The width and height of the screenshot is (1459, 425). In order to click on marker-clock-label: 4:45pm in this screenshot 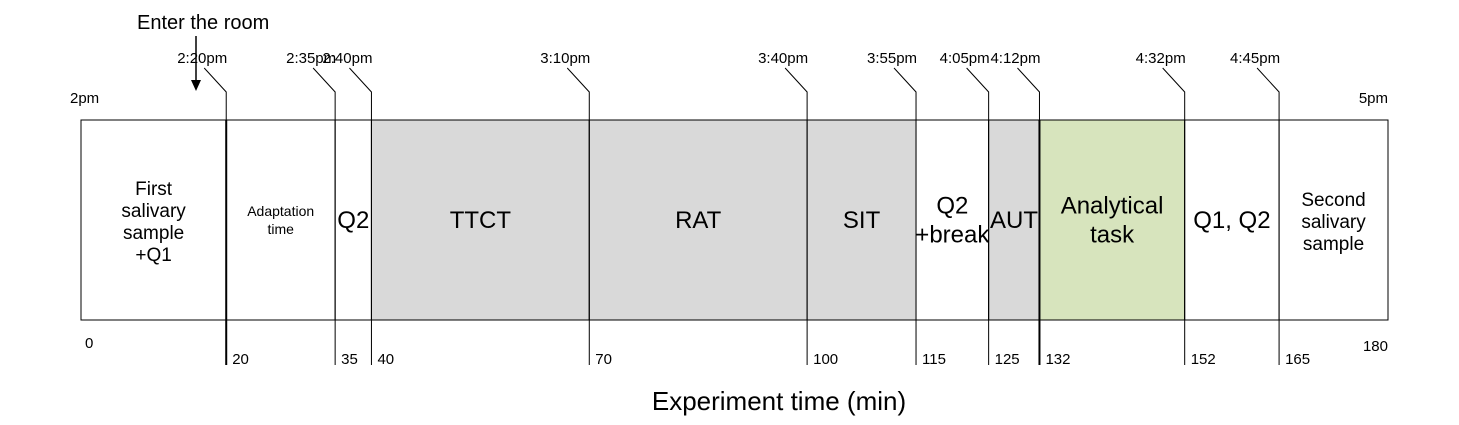, I will do `click(1255, 58)`.